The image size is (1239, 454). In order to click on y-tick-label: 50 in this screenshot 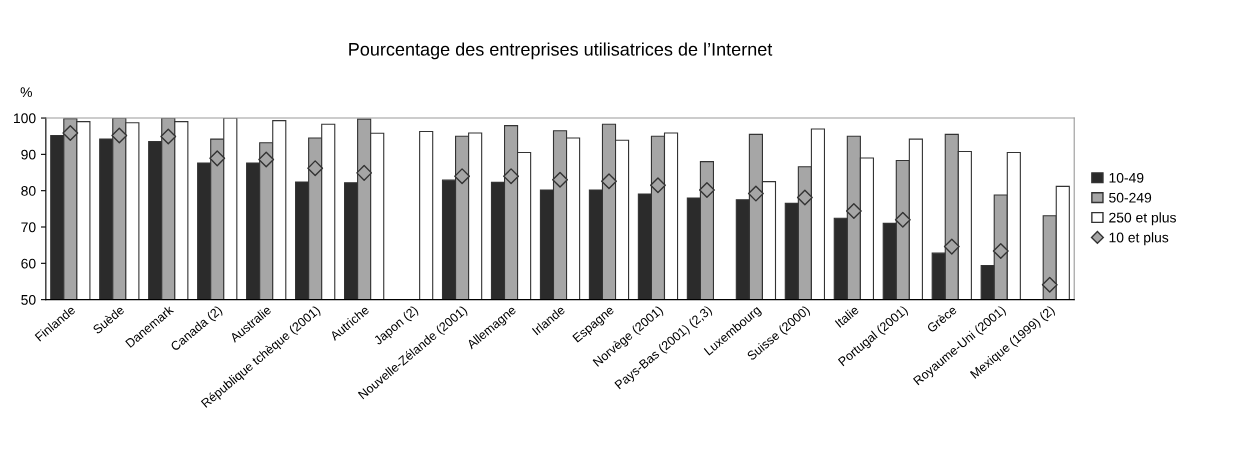, I will do `click(28, 299)`.